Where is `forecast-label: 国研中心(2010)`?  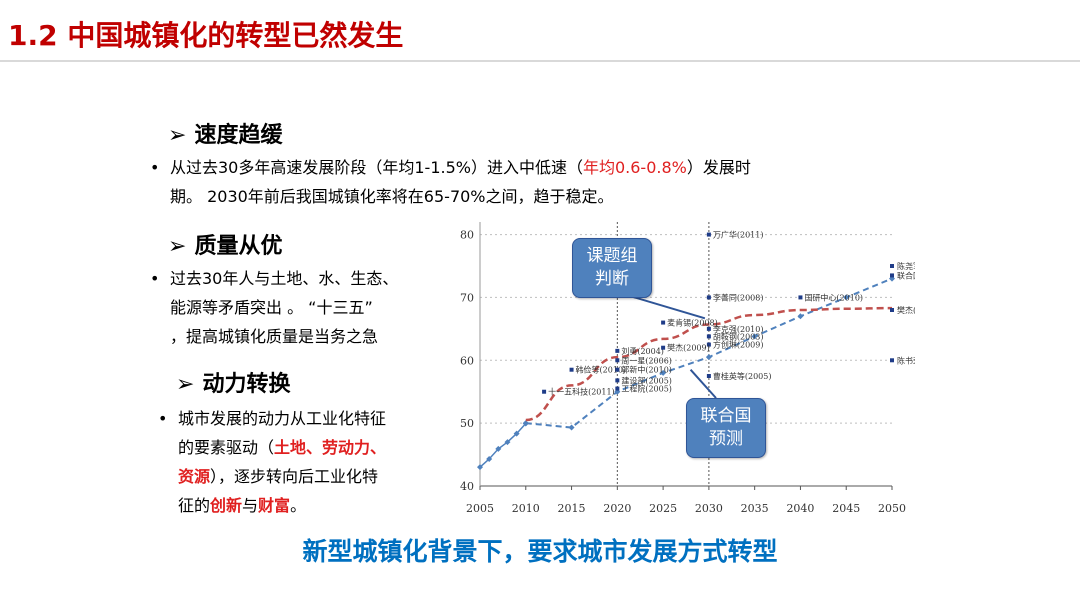
forecast-label: 国研中心(2010) is located at coordinates (833, 297).